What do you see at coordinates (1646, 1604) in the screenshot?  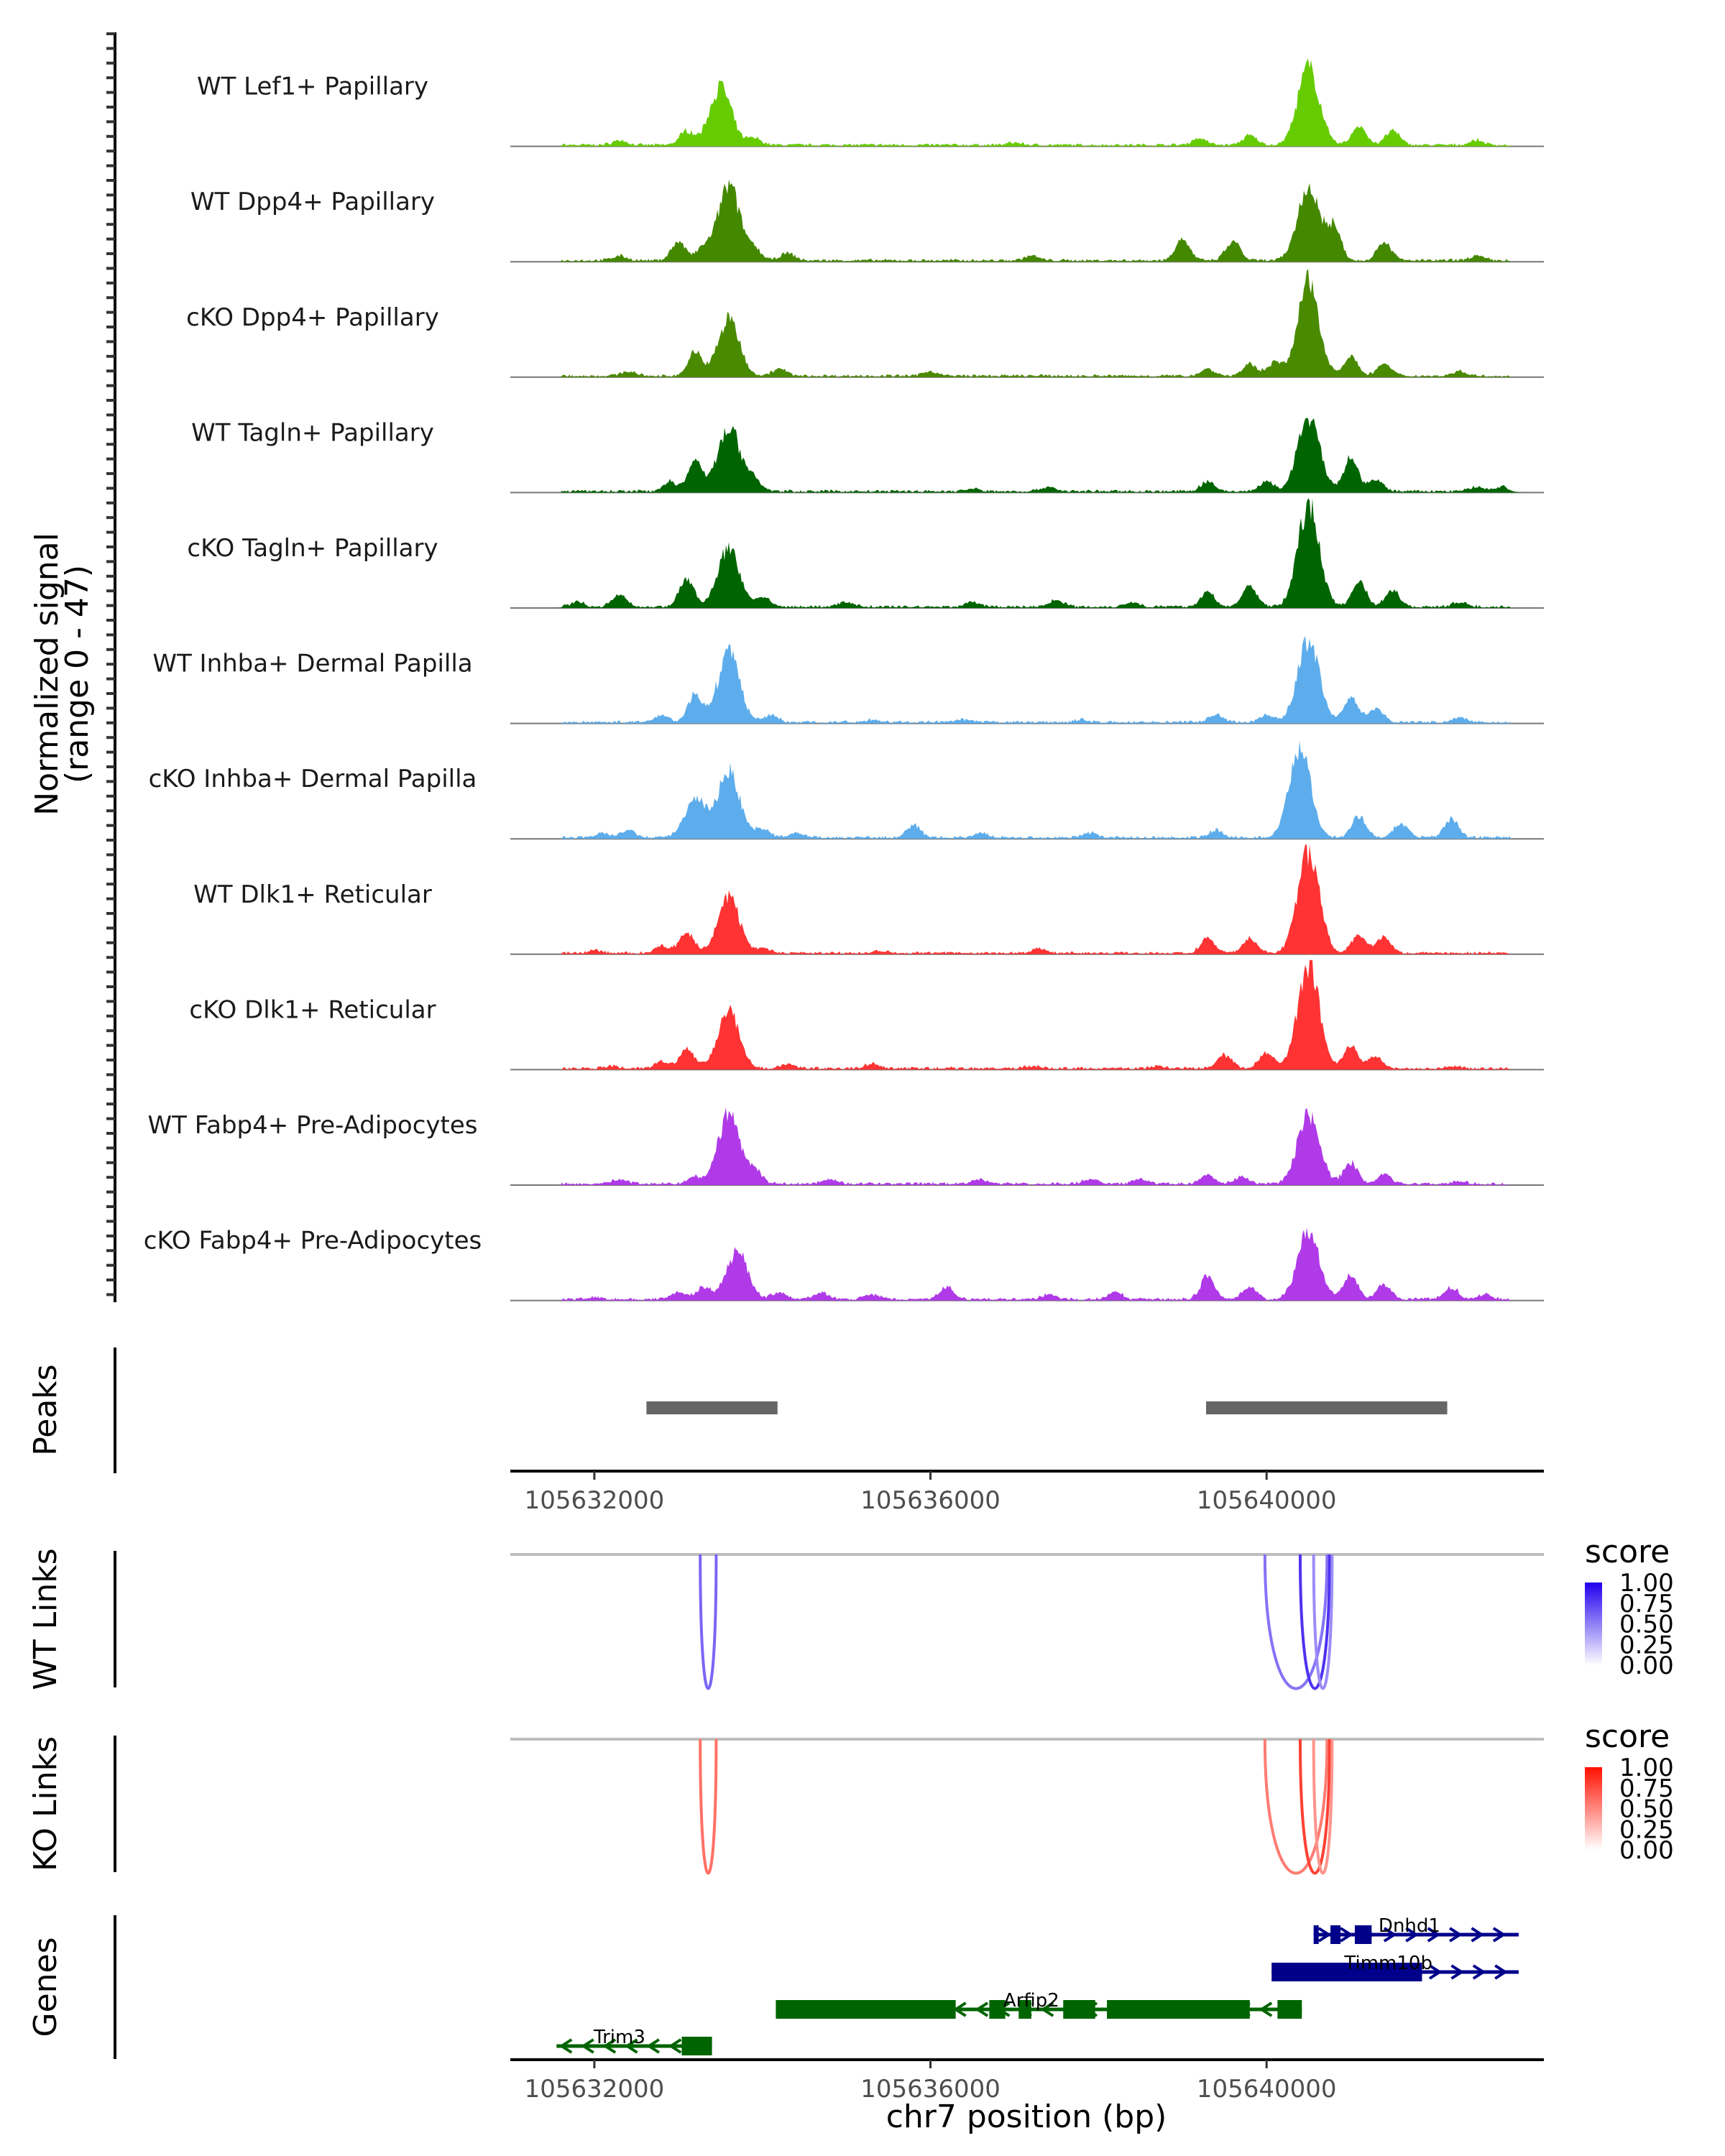 I see `legend-tick-label: 0.75` at bounding box center [1646, 1604].